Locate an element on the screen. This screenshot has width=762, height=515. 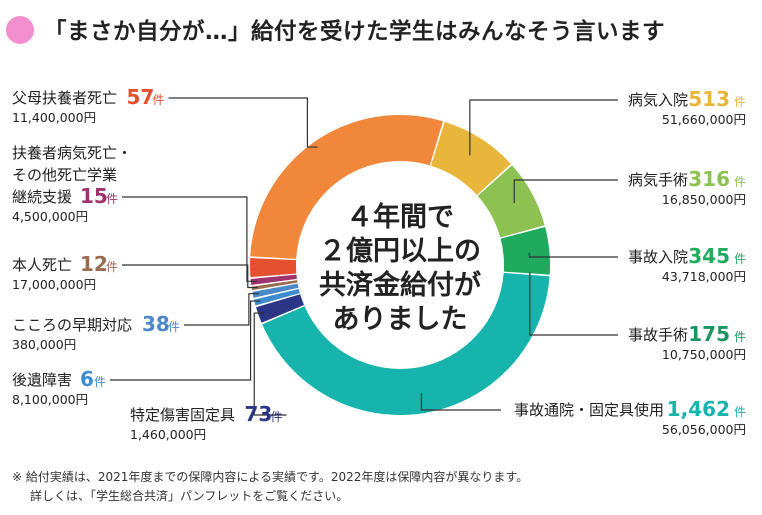
category-amount: 43,718,000円 is located at coordinates (704, 276).